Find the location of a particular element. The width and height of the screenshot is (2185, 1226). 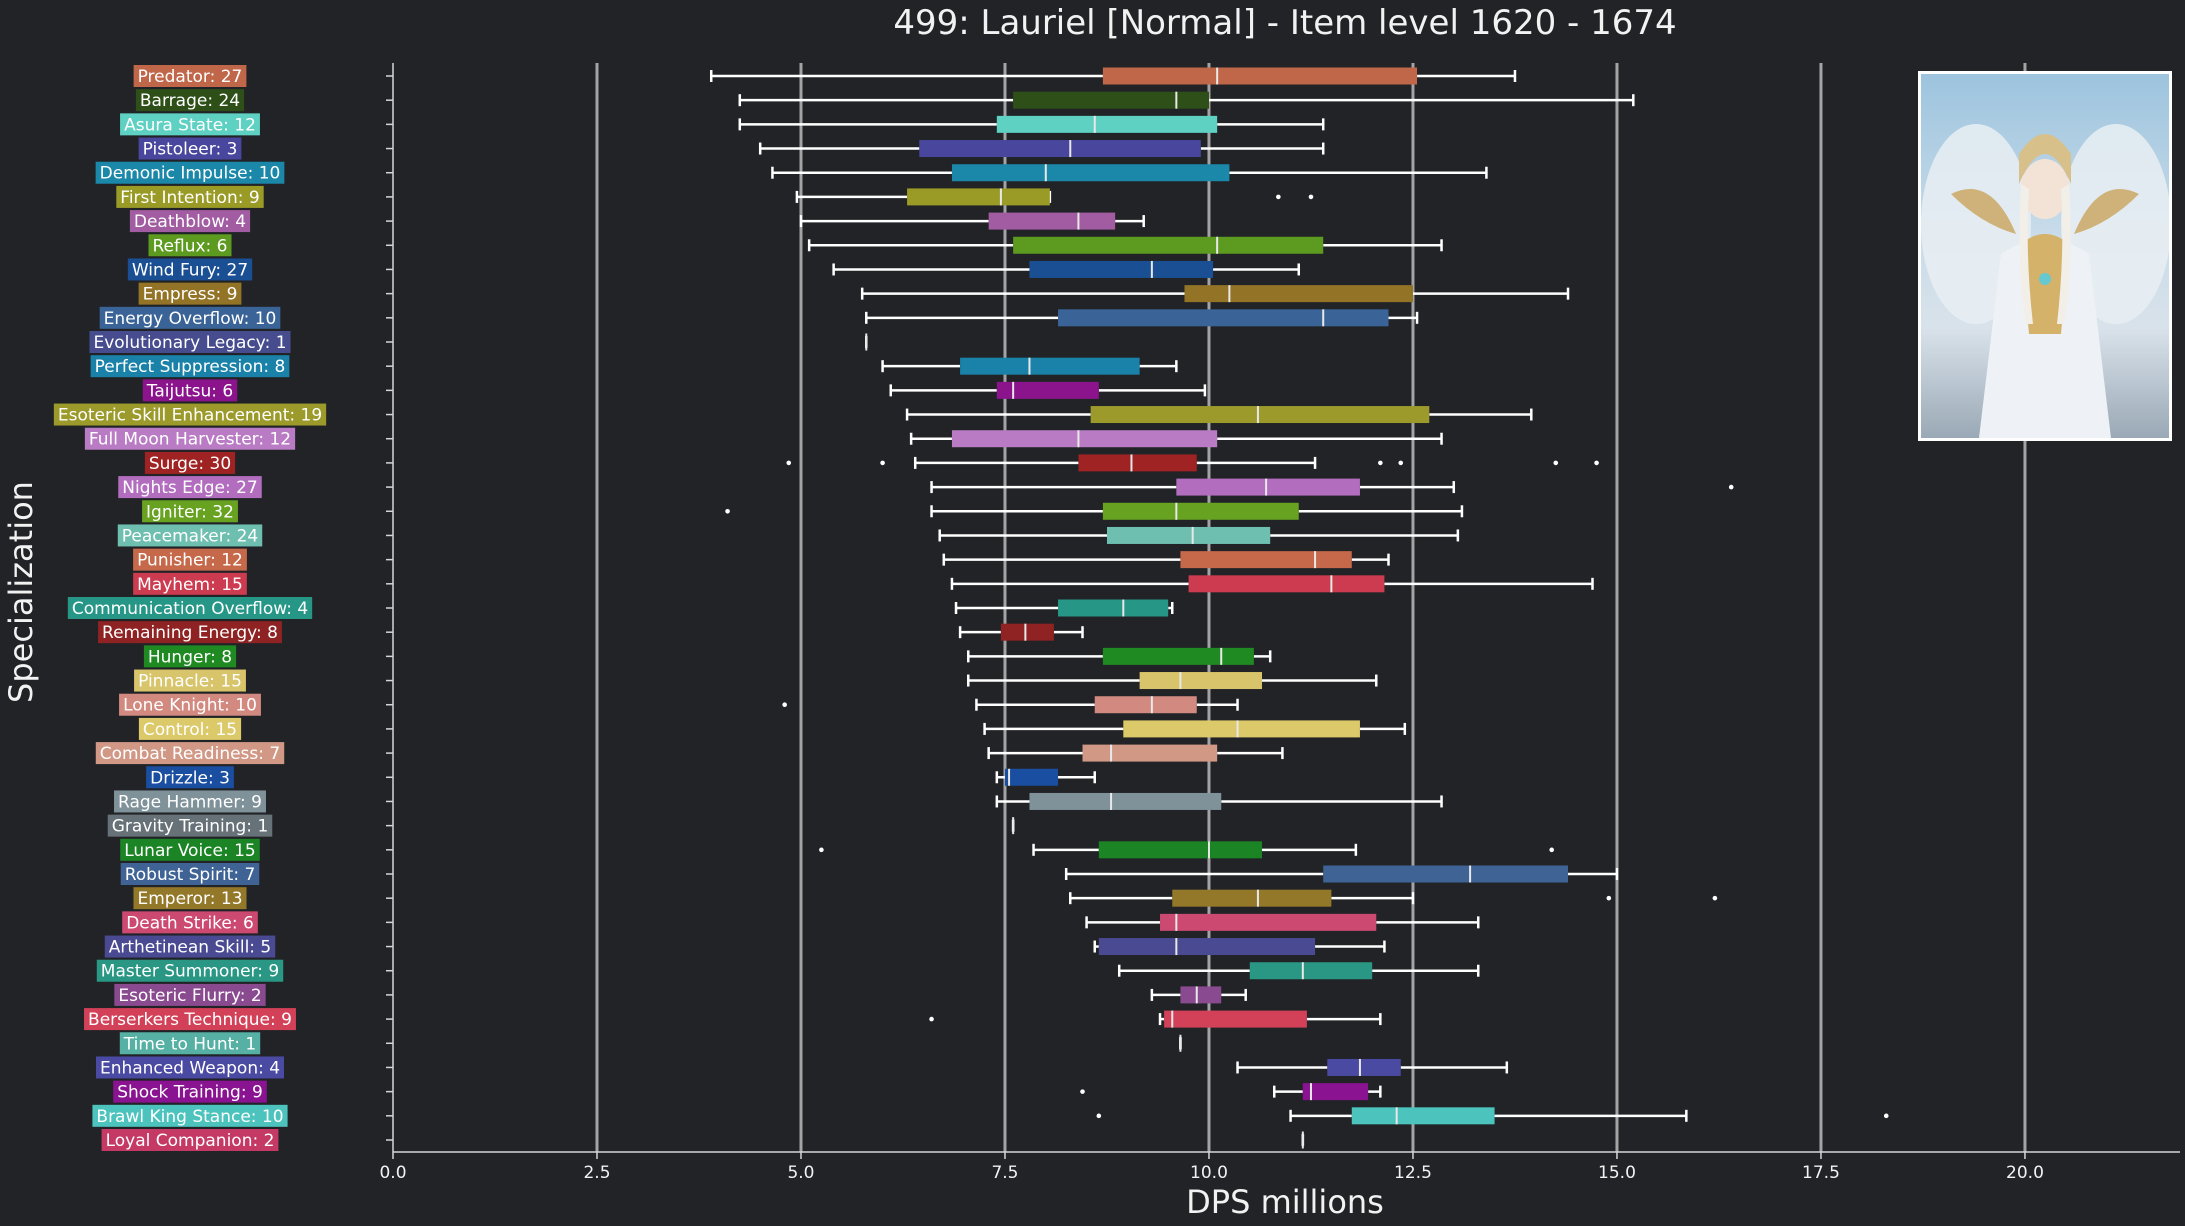

category-label: Arthetinean Skill: 5 is located at coordinates (190, 948).